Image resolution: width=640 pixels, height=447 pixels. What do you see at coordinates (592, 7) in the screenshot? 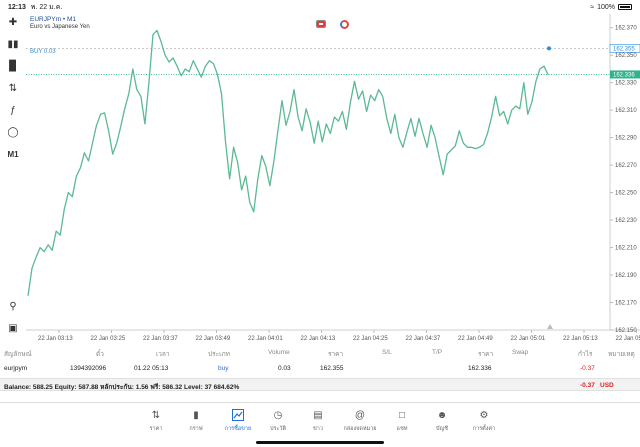
I see `wifi-icon: ≈` at bounding box center [592, 7].